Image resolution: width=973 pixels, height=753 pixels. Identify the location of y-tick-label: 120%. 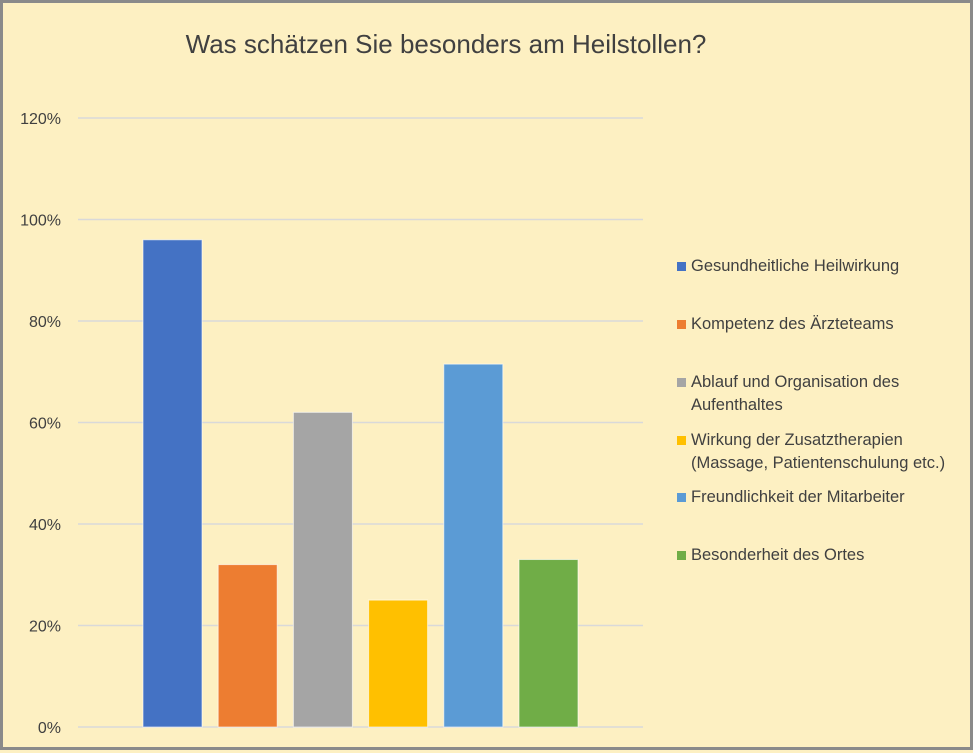
(40, 119).